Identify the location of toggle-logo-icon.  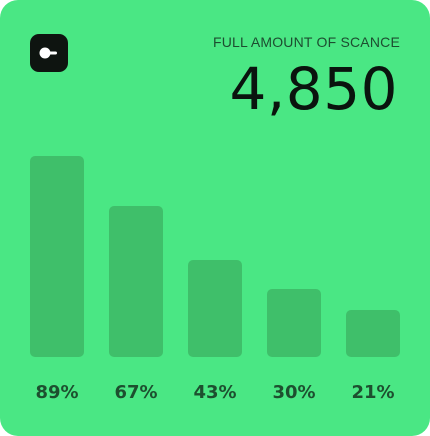
(48, 53).